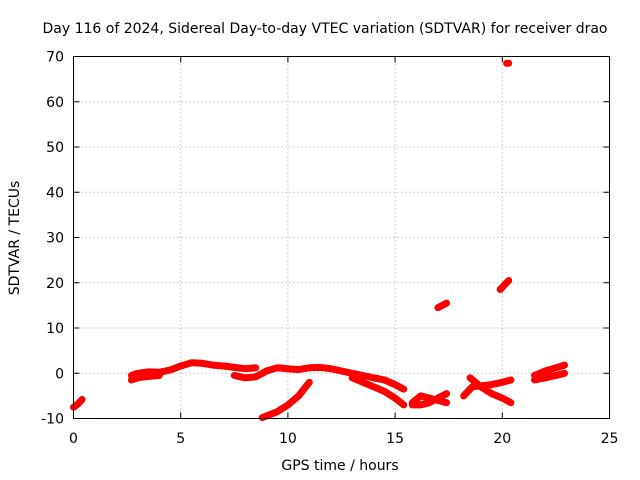  What do you see at coordinates (610, 439) in the screenshot?
I see `x-tick-label: 25` at bounding box center [610, 439].